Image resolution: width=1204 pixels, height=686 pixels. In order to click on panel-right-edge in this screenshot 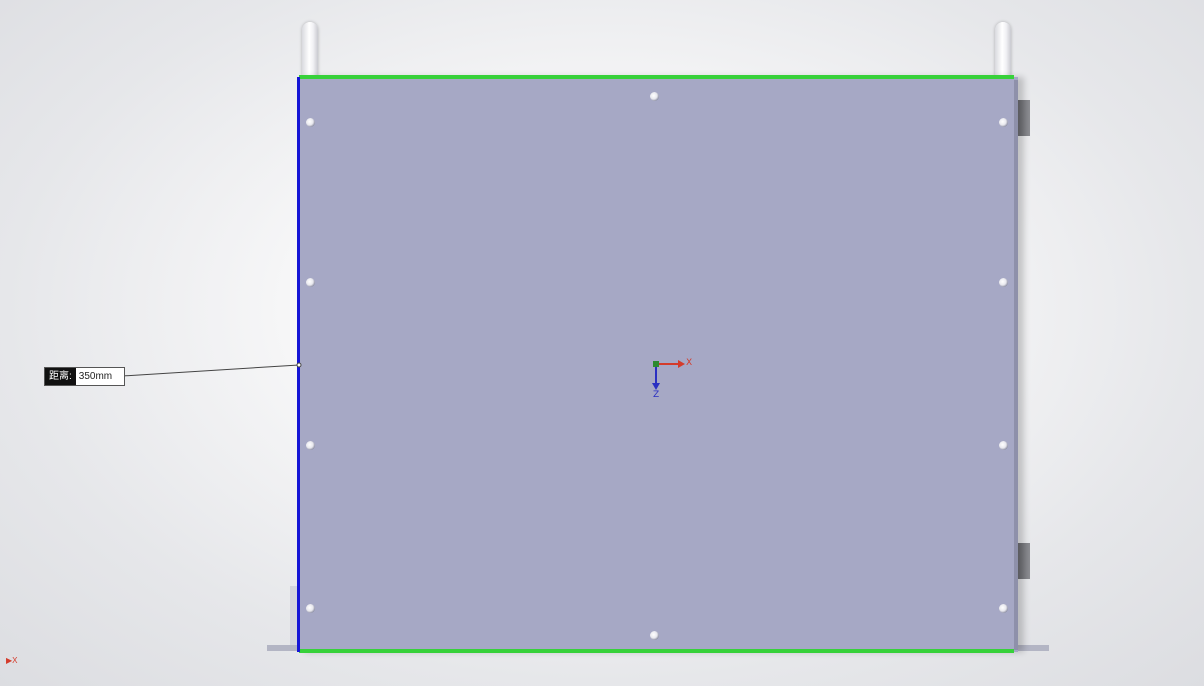, I will do `click(1016, 365)`.